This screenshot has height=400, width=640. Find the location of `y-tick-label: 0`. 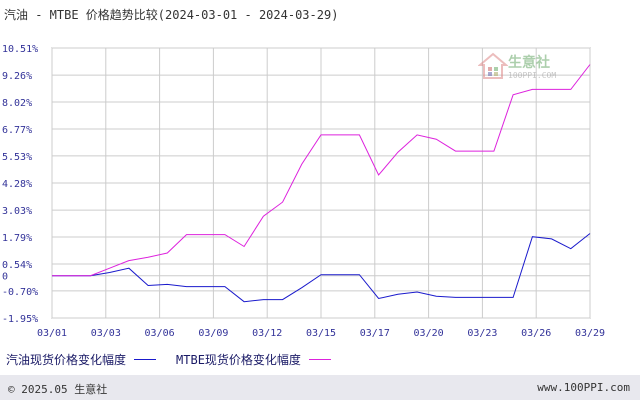

y-tick-label: 0 is located at coordinates (5, 277).